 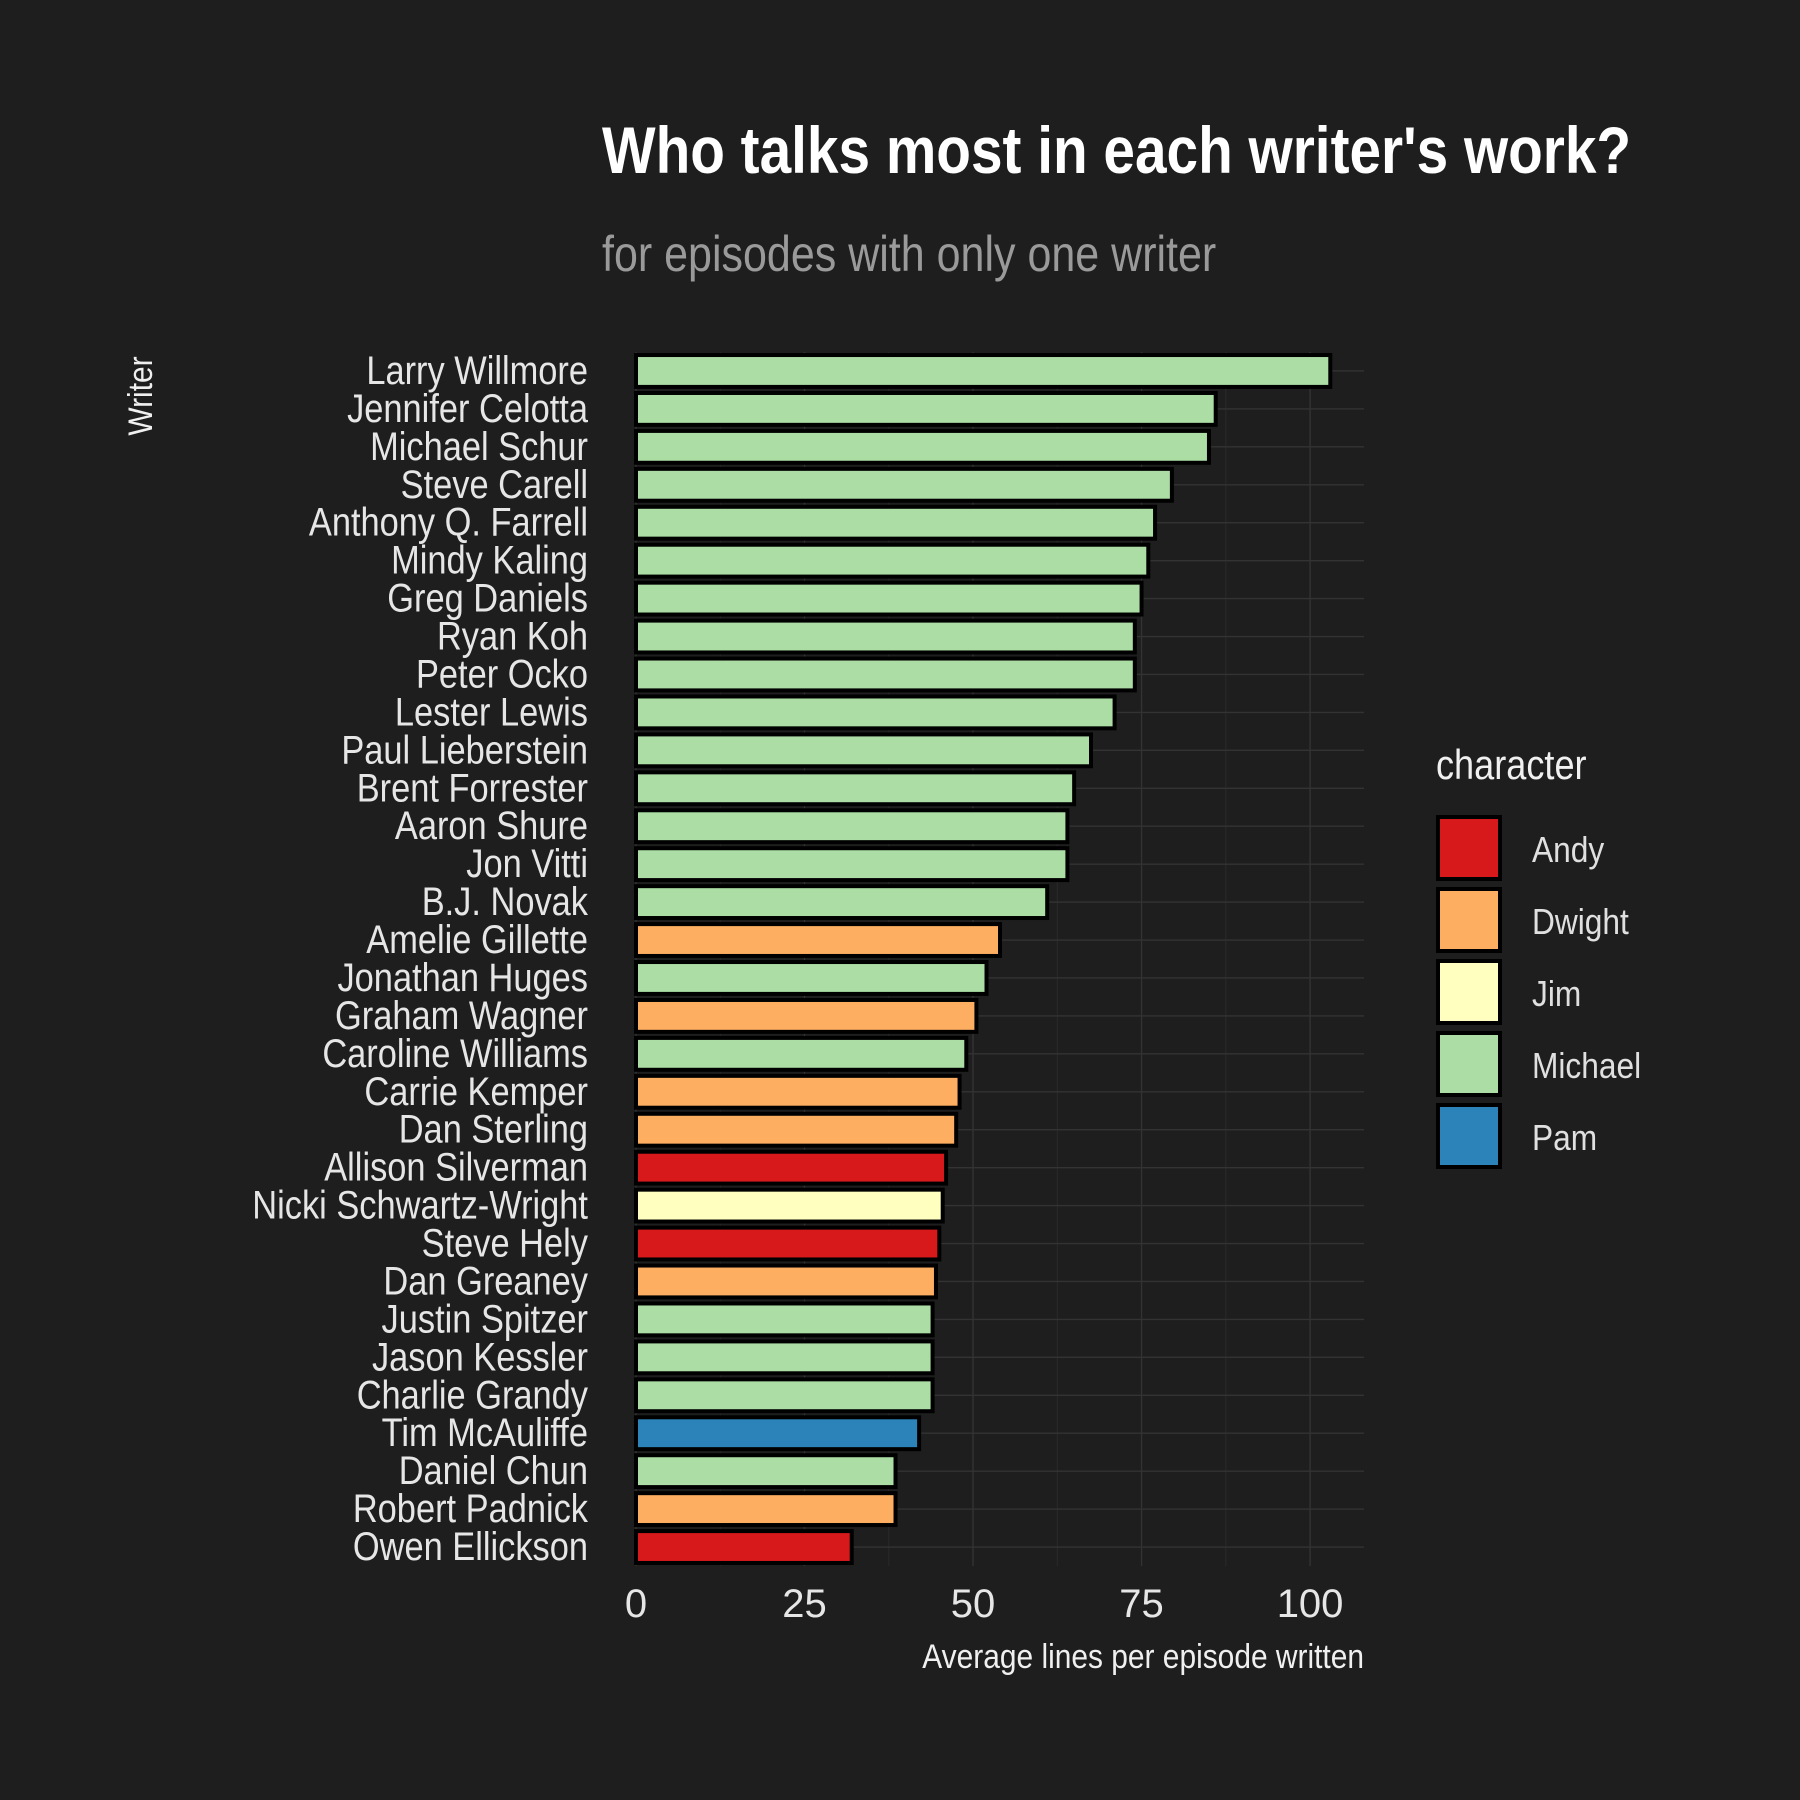 What do you see at coordinates (472, 787) in the screenshot?
I see `y-tick-label: Brent Forrester` at bounding box center [472, 787].